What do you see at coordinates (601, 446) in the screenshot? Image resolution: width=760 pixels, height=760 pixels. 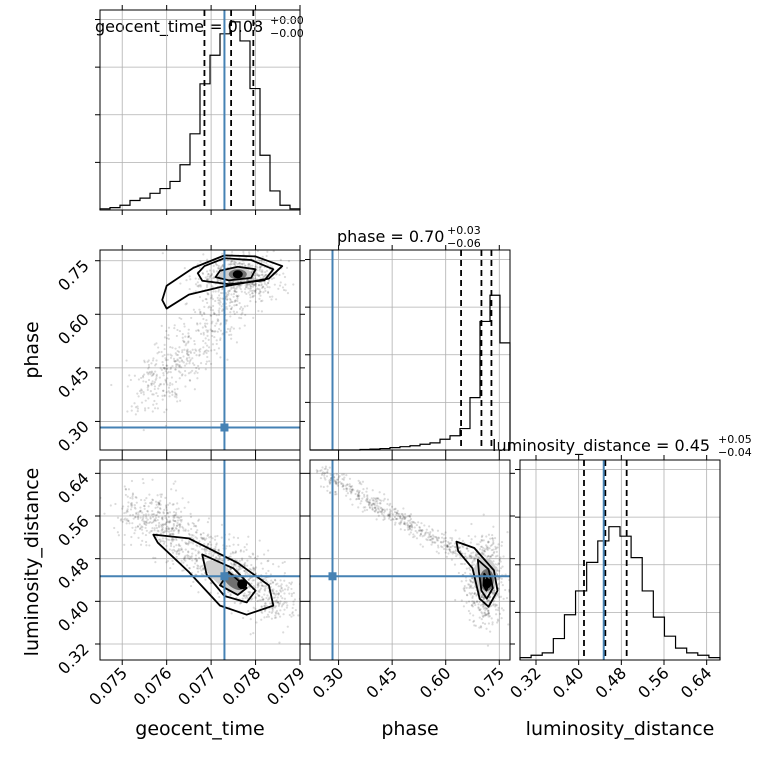 I see `title-luminosity-distance: luminosity_distance = 0.45` at bounding box center [601, 446].